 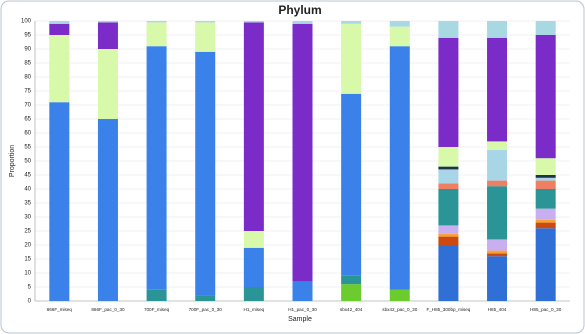 What do you see at coordinates (27, 106) in the screenshot?
I see `y-tick-label: 70` at bounding box center [27, 106].